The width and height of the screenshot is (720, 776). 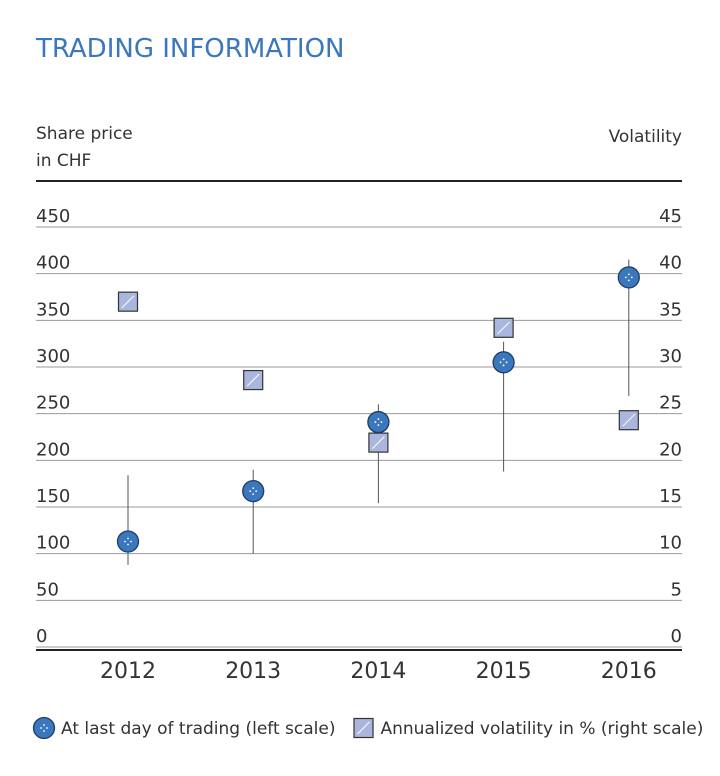 I want to click on legend-entry: Annualized volatility in % (right scale), so click(x=528, y=728).